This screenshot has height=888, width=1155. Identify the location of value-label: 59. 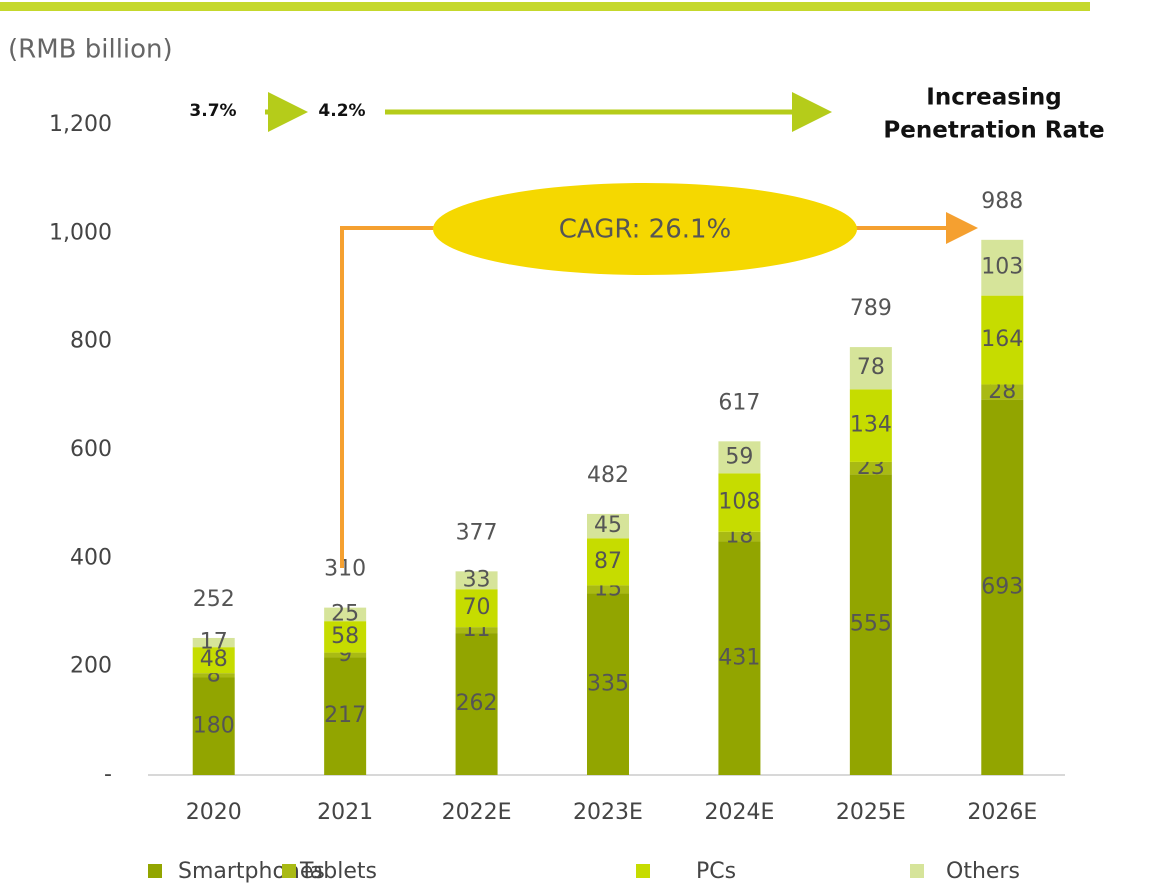
(739, 456).